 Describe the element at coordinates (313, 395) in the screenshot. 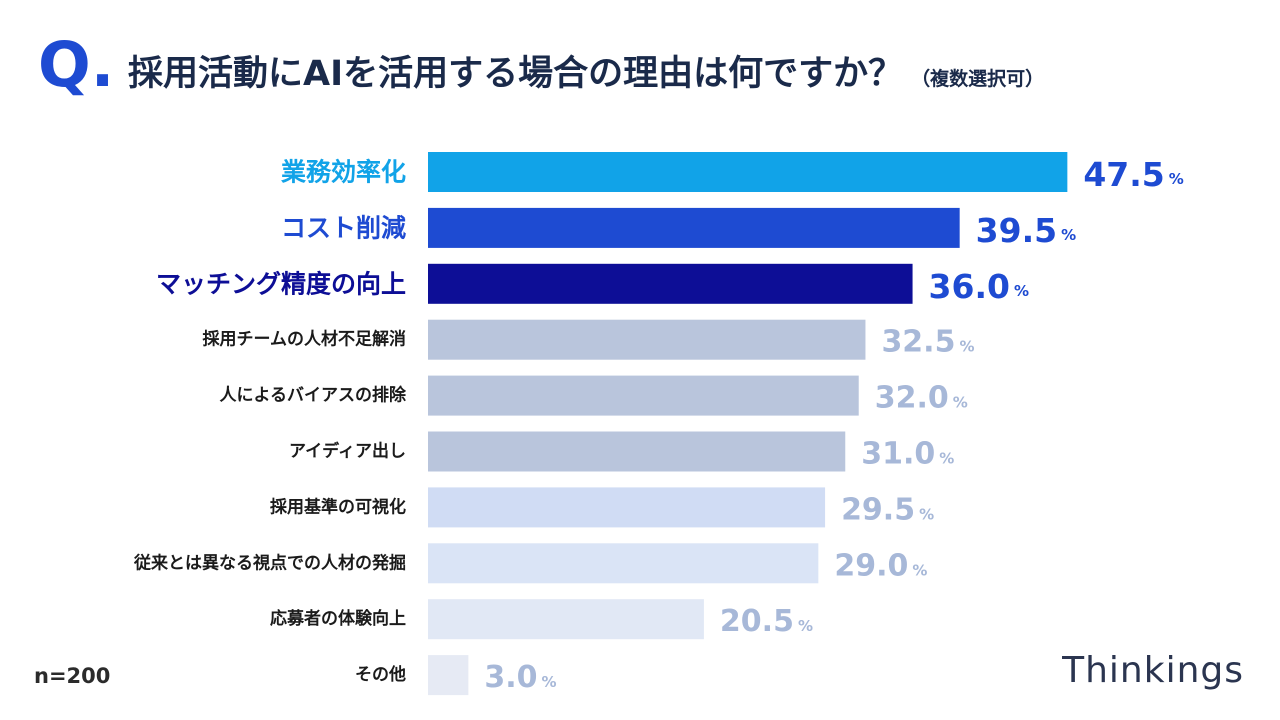

I see `category-label-4: 人によるバイアスの排除` at that location.